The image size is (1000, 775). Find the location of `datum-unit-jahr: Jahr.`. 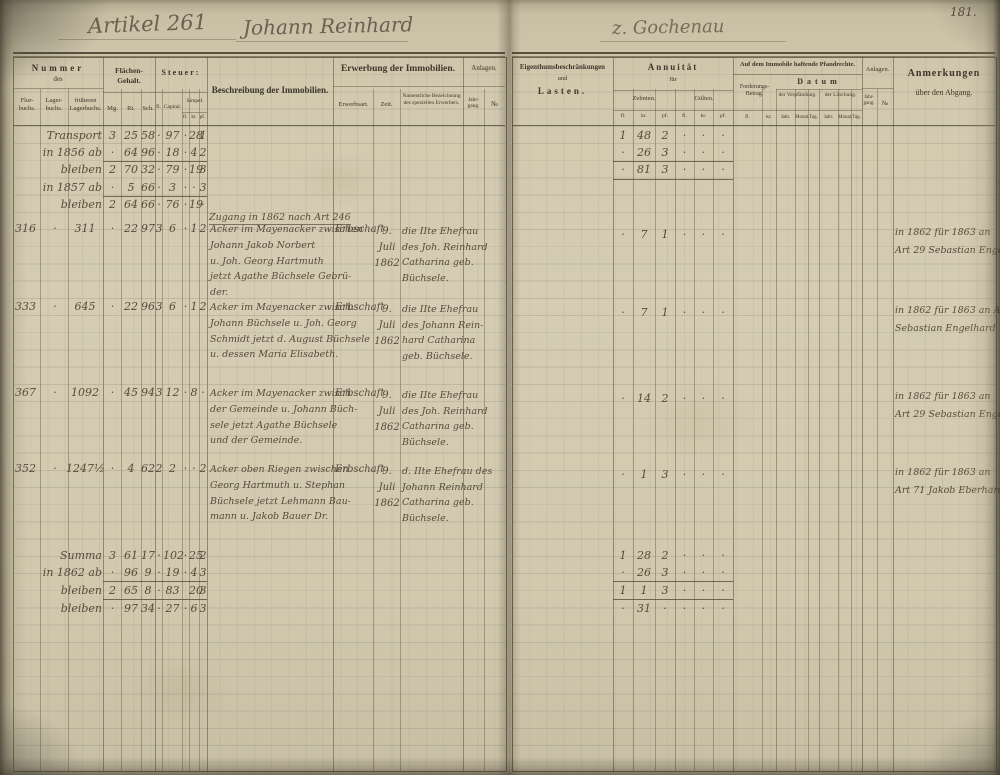

datum-unit-jahr: Jahr. is located at coordinates (828, 117).